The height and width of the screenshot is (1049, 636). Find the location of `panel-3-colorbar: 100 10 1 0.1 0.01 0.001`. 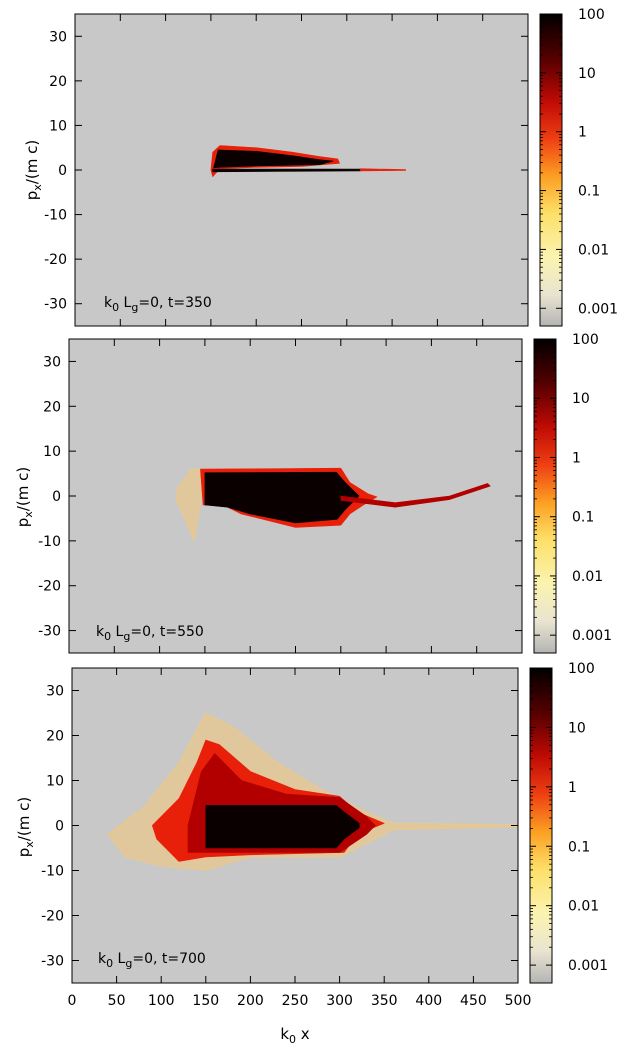

panel-3-colorbar: 100 10 1 0.1 0.01 0.001 is located at coordinates (568, 822).